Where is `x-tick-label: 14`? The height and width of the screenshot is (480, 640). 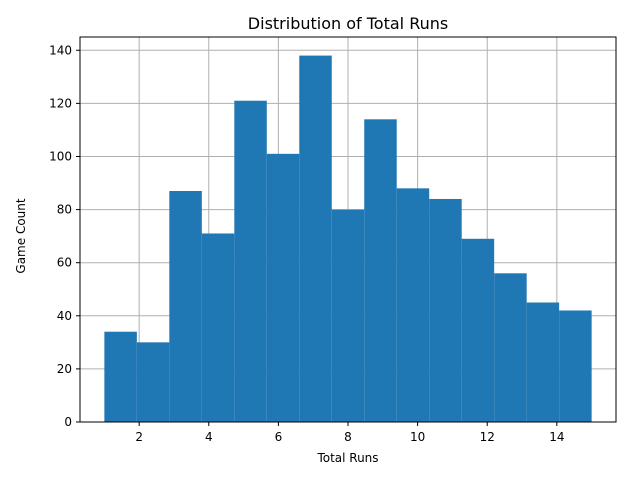 x-tick-label: 14 is located at coordinates (556, 437).